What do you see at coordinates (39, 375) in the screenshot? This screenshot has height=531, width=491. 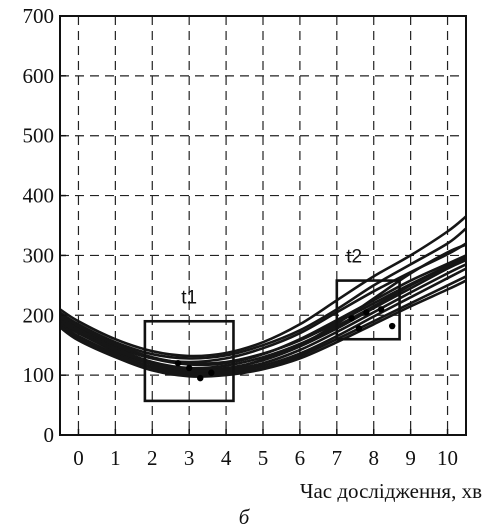 I see `y-tick-label: 100` at bounding box center [39, 375].